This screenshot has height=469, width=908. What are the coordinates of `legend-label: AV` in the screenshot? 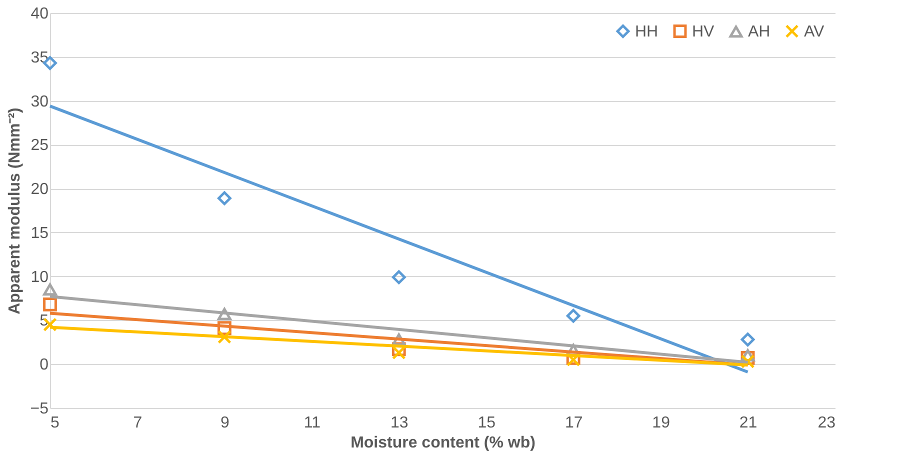 It's located at (814, 31).